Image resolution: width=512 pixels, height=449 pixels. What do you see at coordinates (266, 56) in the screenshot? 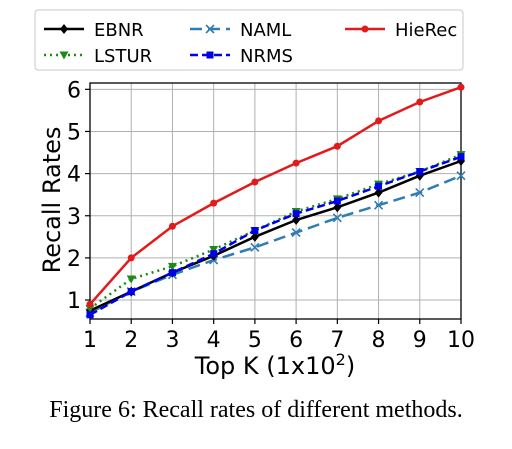
I see `legend-label-nrms: NRMS` at bounding box center [266, 56].